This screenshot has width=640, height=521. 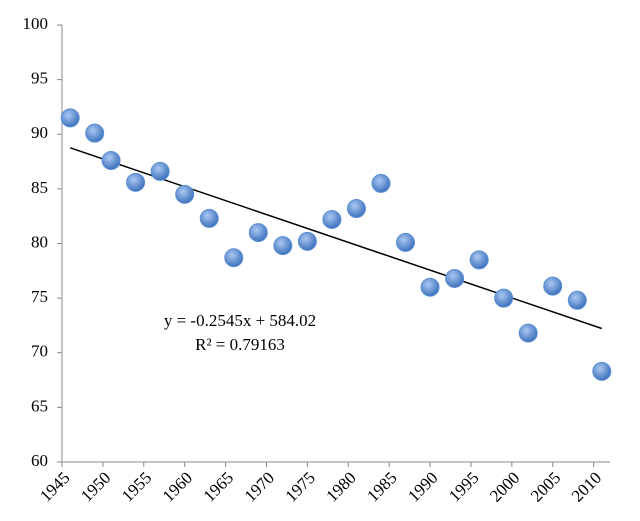 I want to click on y-tick-label: 100, so click(x=36, y=23).